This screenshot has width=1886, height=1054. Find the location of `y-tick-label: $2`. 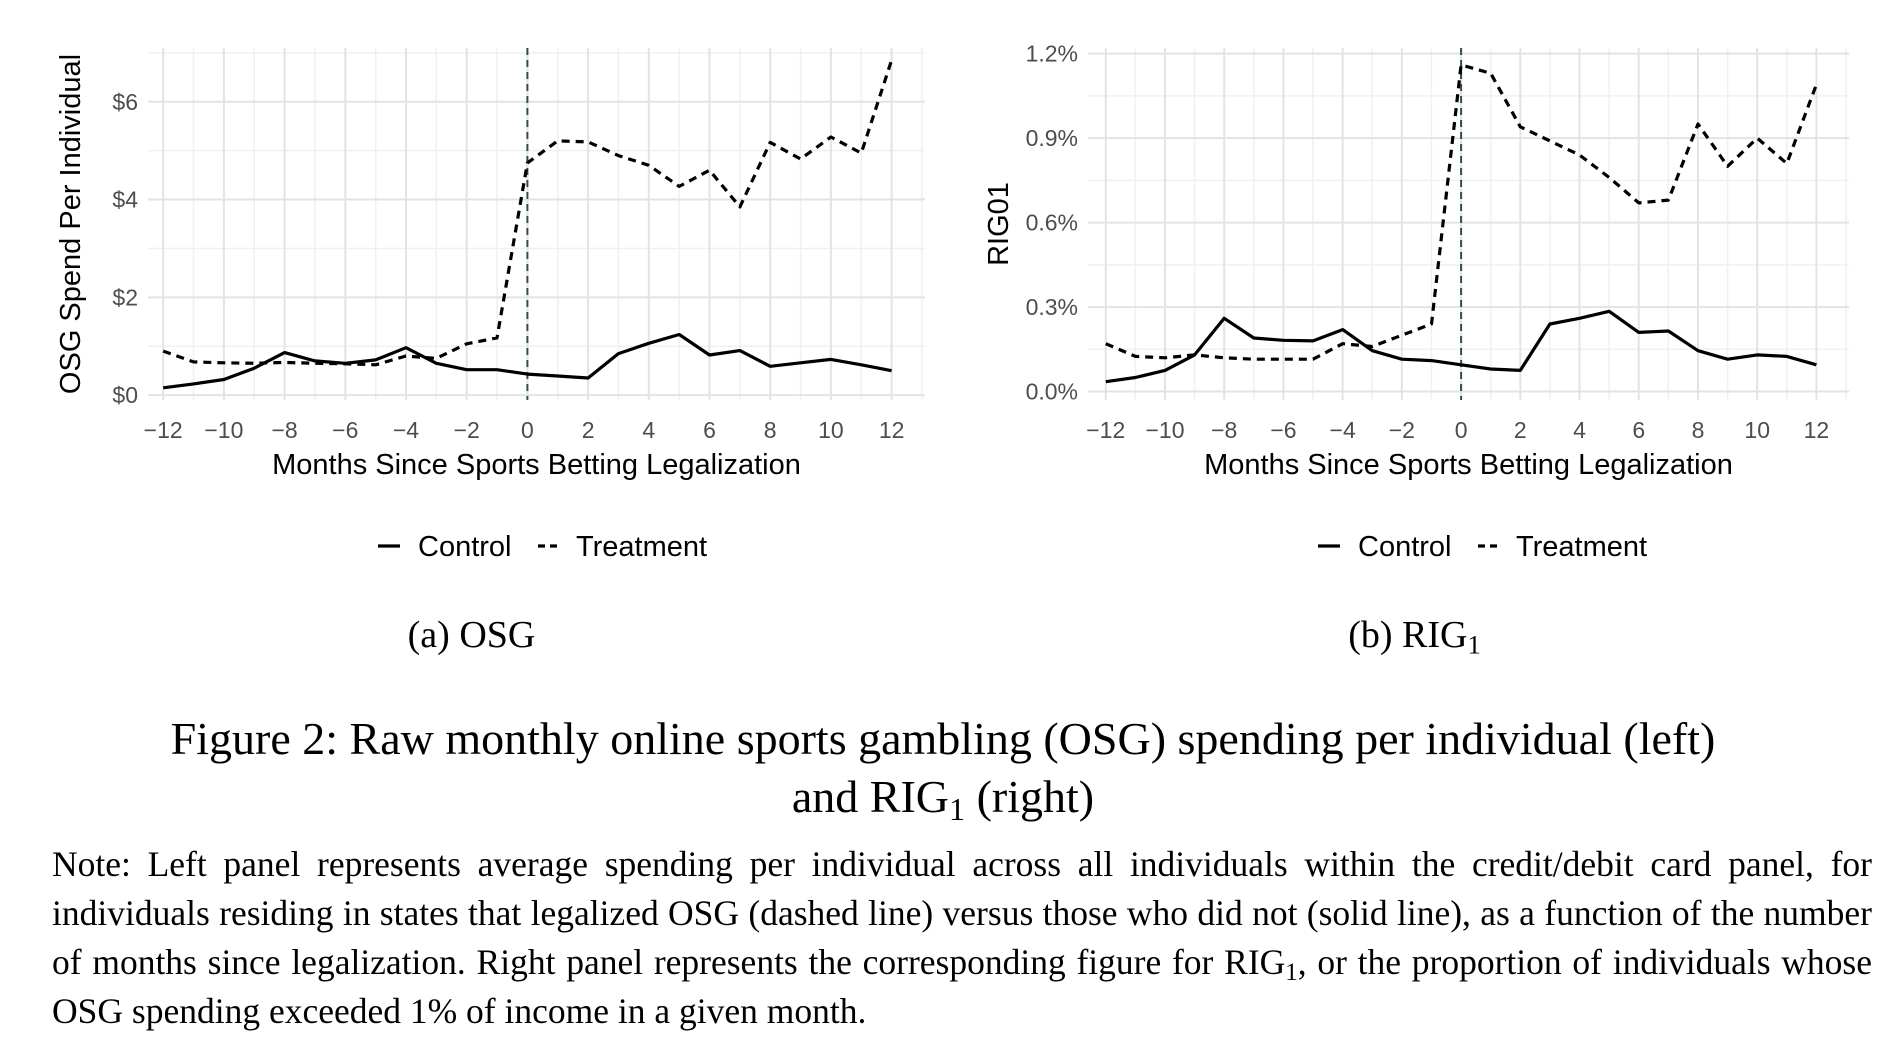

y-tick-label: $2 is located at coordinates (125, 297).